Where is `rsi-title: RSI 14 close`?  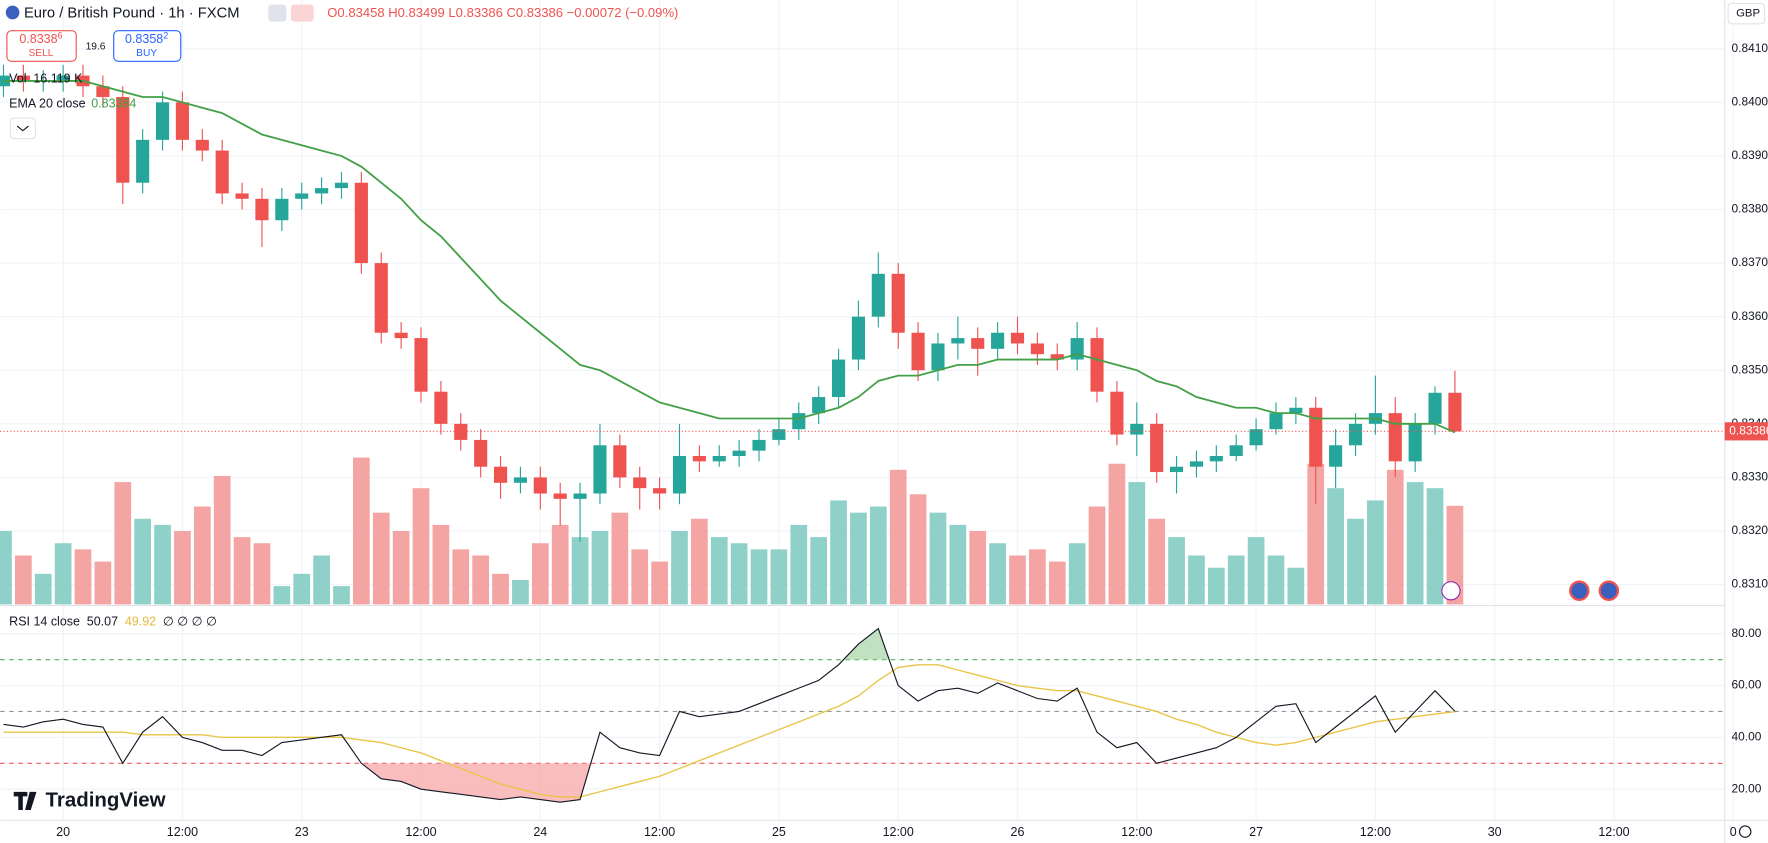
rsi-title: RSI 14 close is located at coordinates (44, 622).